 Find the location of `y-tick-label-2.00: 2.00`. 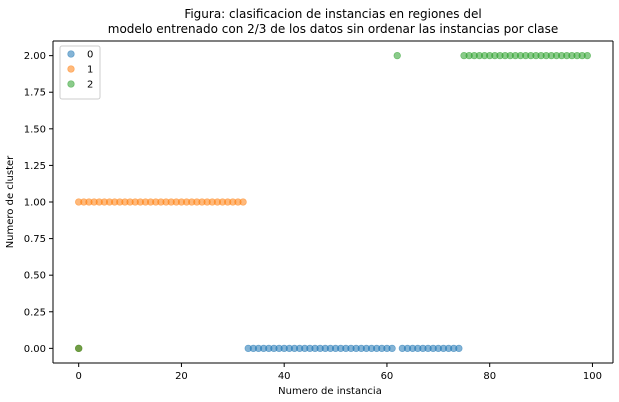

y-tick-label-2.00: 2.00 is located at coordinates (35, 56).